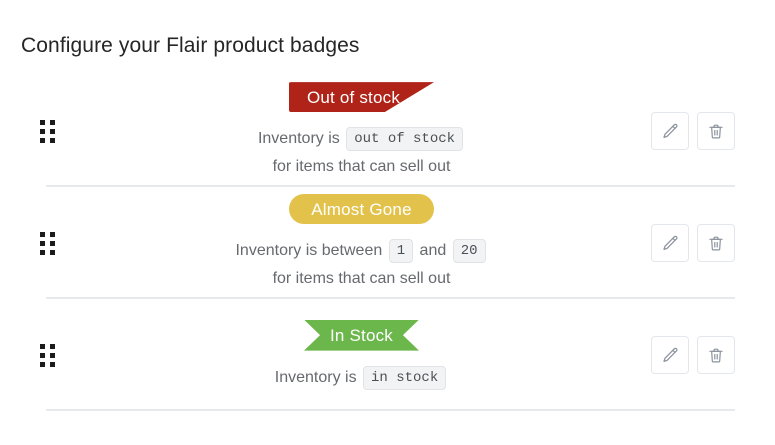  What do you see at coordinates (401, 251) in the screenshot?
I see `rule-value-chip: 1` at bounding box center [401, 251].